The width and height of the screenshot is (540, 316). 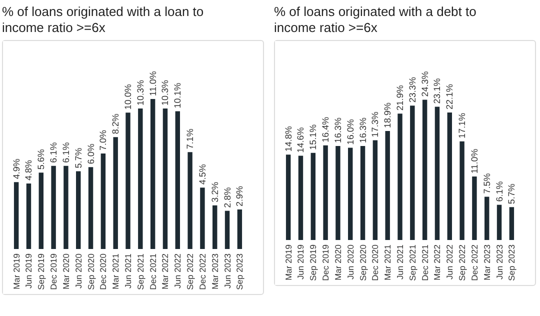 What do you see at coordinates (350, 132) in the screenshot?
I see `data-label: 16.0%` at bounding box center [350, 132].